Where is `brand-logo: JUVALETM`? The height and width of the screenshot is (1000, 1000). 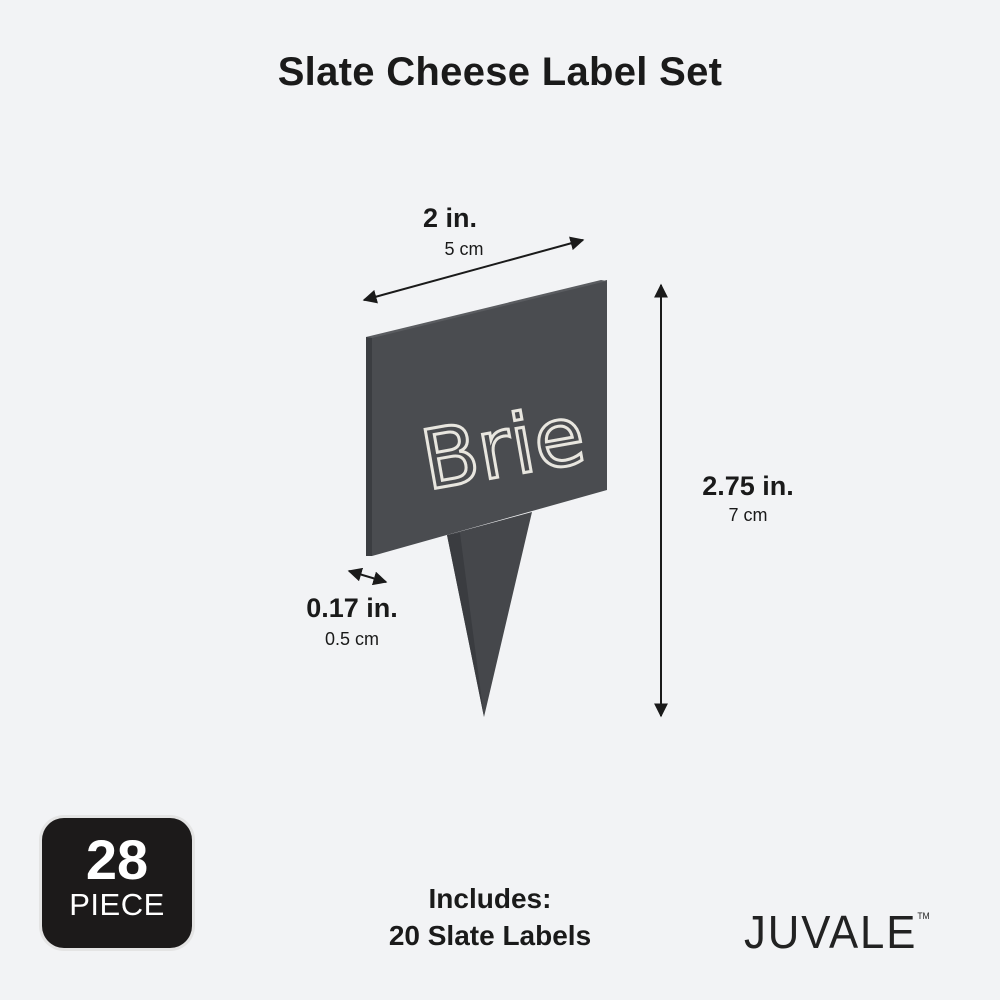
brand-logo: JUVALETM is located at coordinates (837, 932).